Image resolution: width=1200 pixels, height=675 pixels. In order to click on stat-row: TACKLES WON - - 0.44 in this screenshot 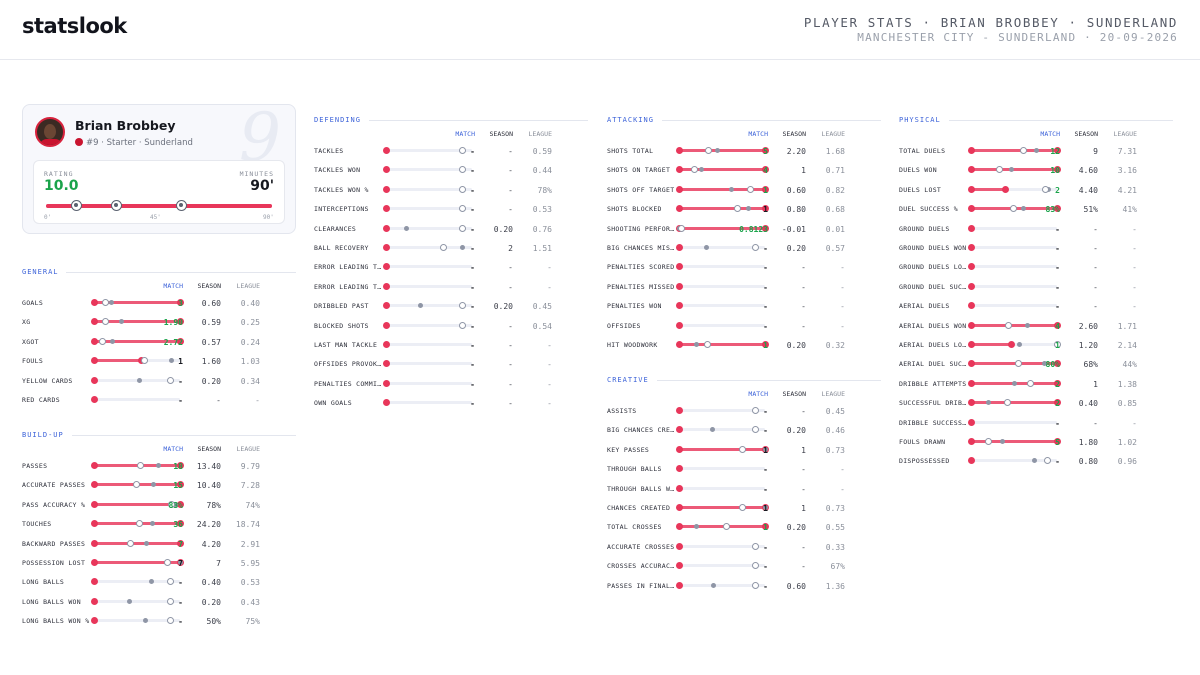, I will do `click(451, 170)`.